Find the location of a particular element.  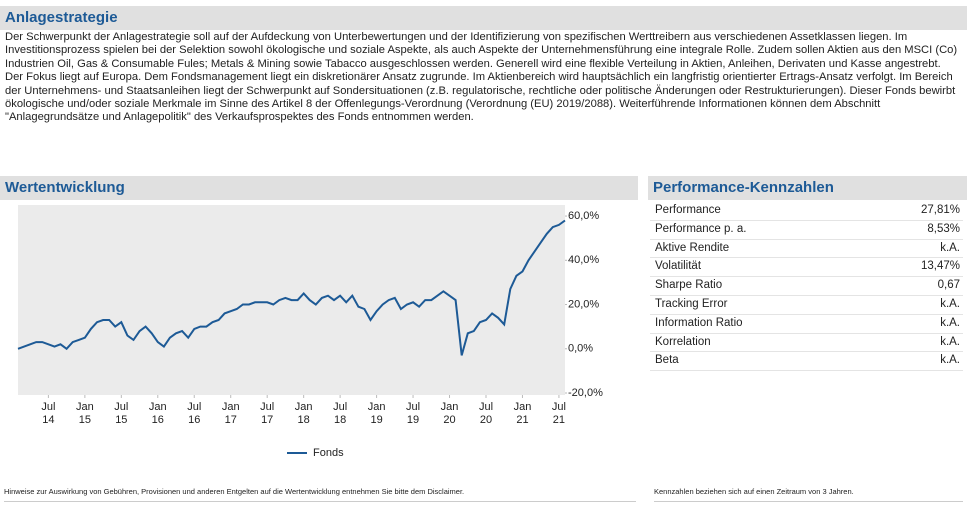

y-tick-label: 40,0% is located at coordinates (583, 260).